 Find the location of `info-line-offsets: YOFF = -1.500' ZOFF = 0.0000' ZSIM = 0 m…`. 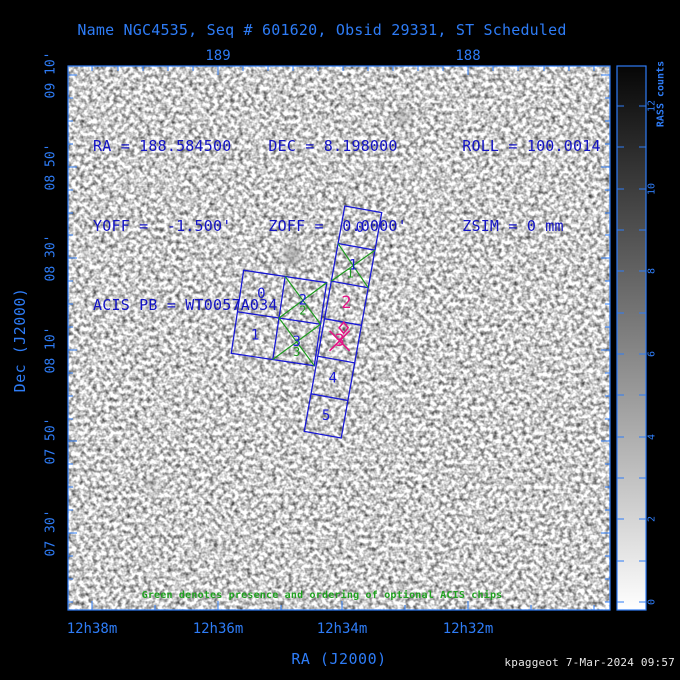

info-line-offsets: YOFF = -1.500' ZOFF = 0.0000' ZSIM = 0 m… is located at coordinates (328, 225).